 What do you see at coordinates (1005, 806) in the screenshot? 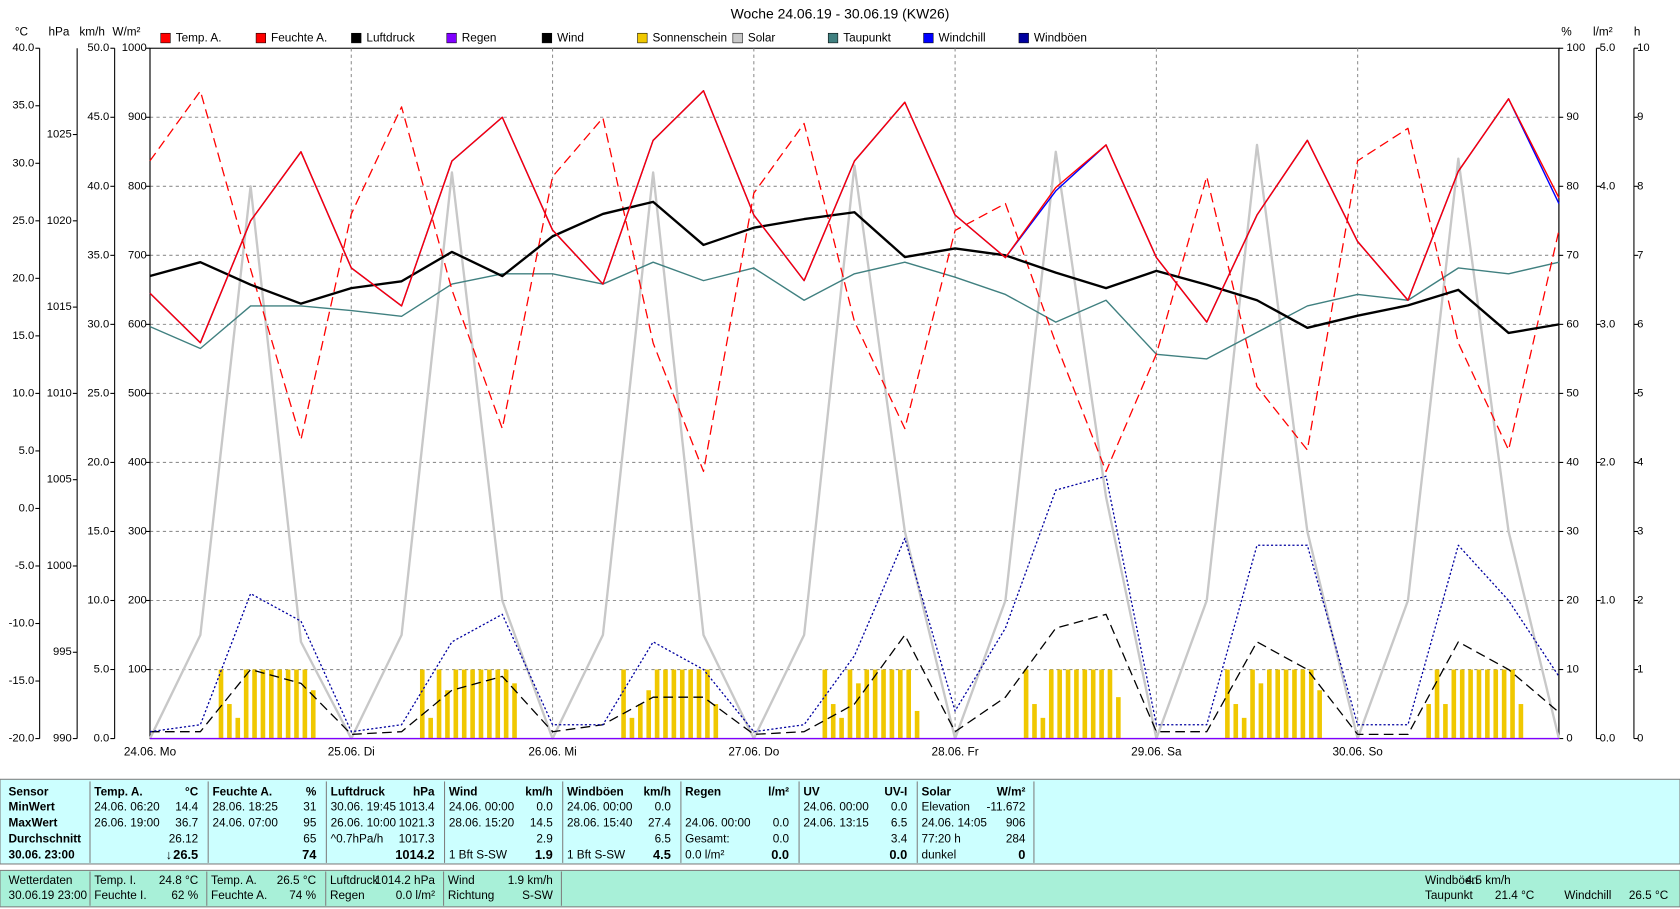
I see `cell-value: -11.672` at bounding box center [1005, 806].